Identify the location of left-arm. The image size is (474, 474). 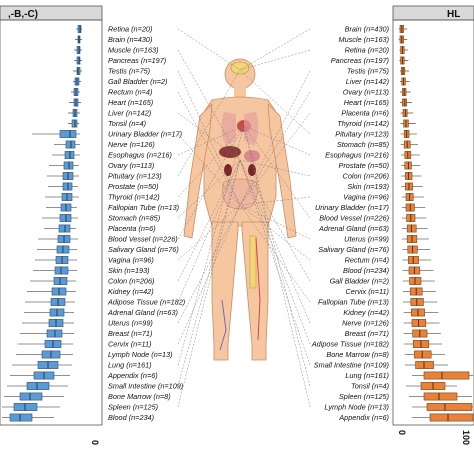
(198, 170).